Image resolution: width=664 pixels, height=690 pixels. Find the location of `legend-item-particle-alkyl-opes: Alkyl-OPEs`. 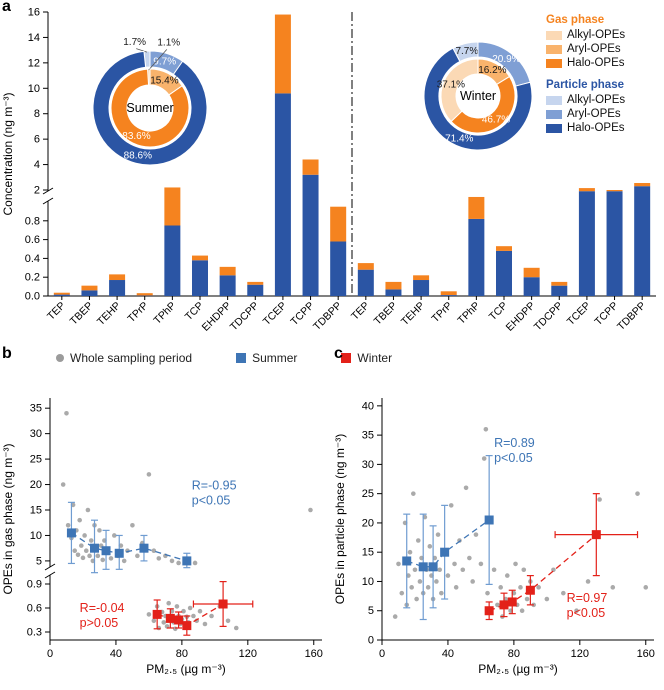

legend-item-particle-alkyl-opes: Alkyl-OPEs is located at coordinates (604, 100).